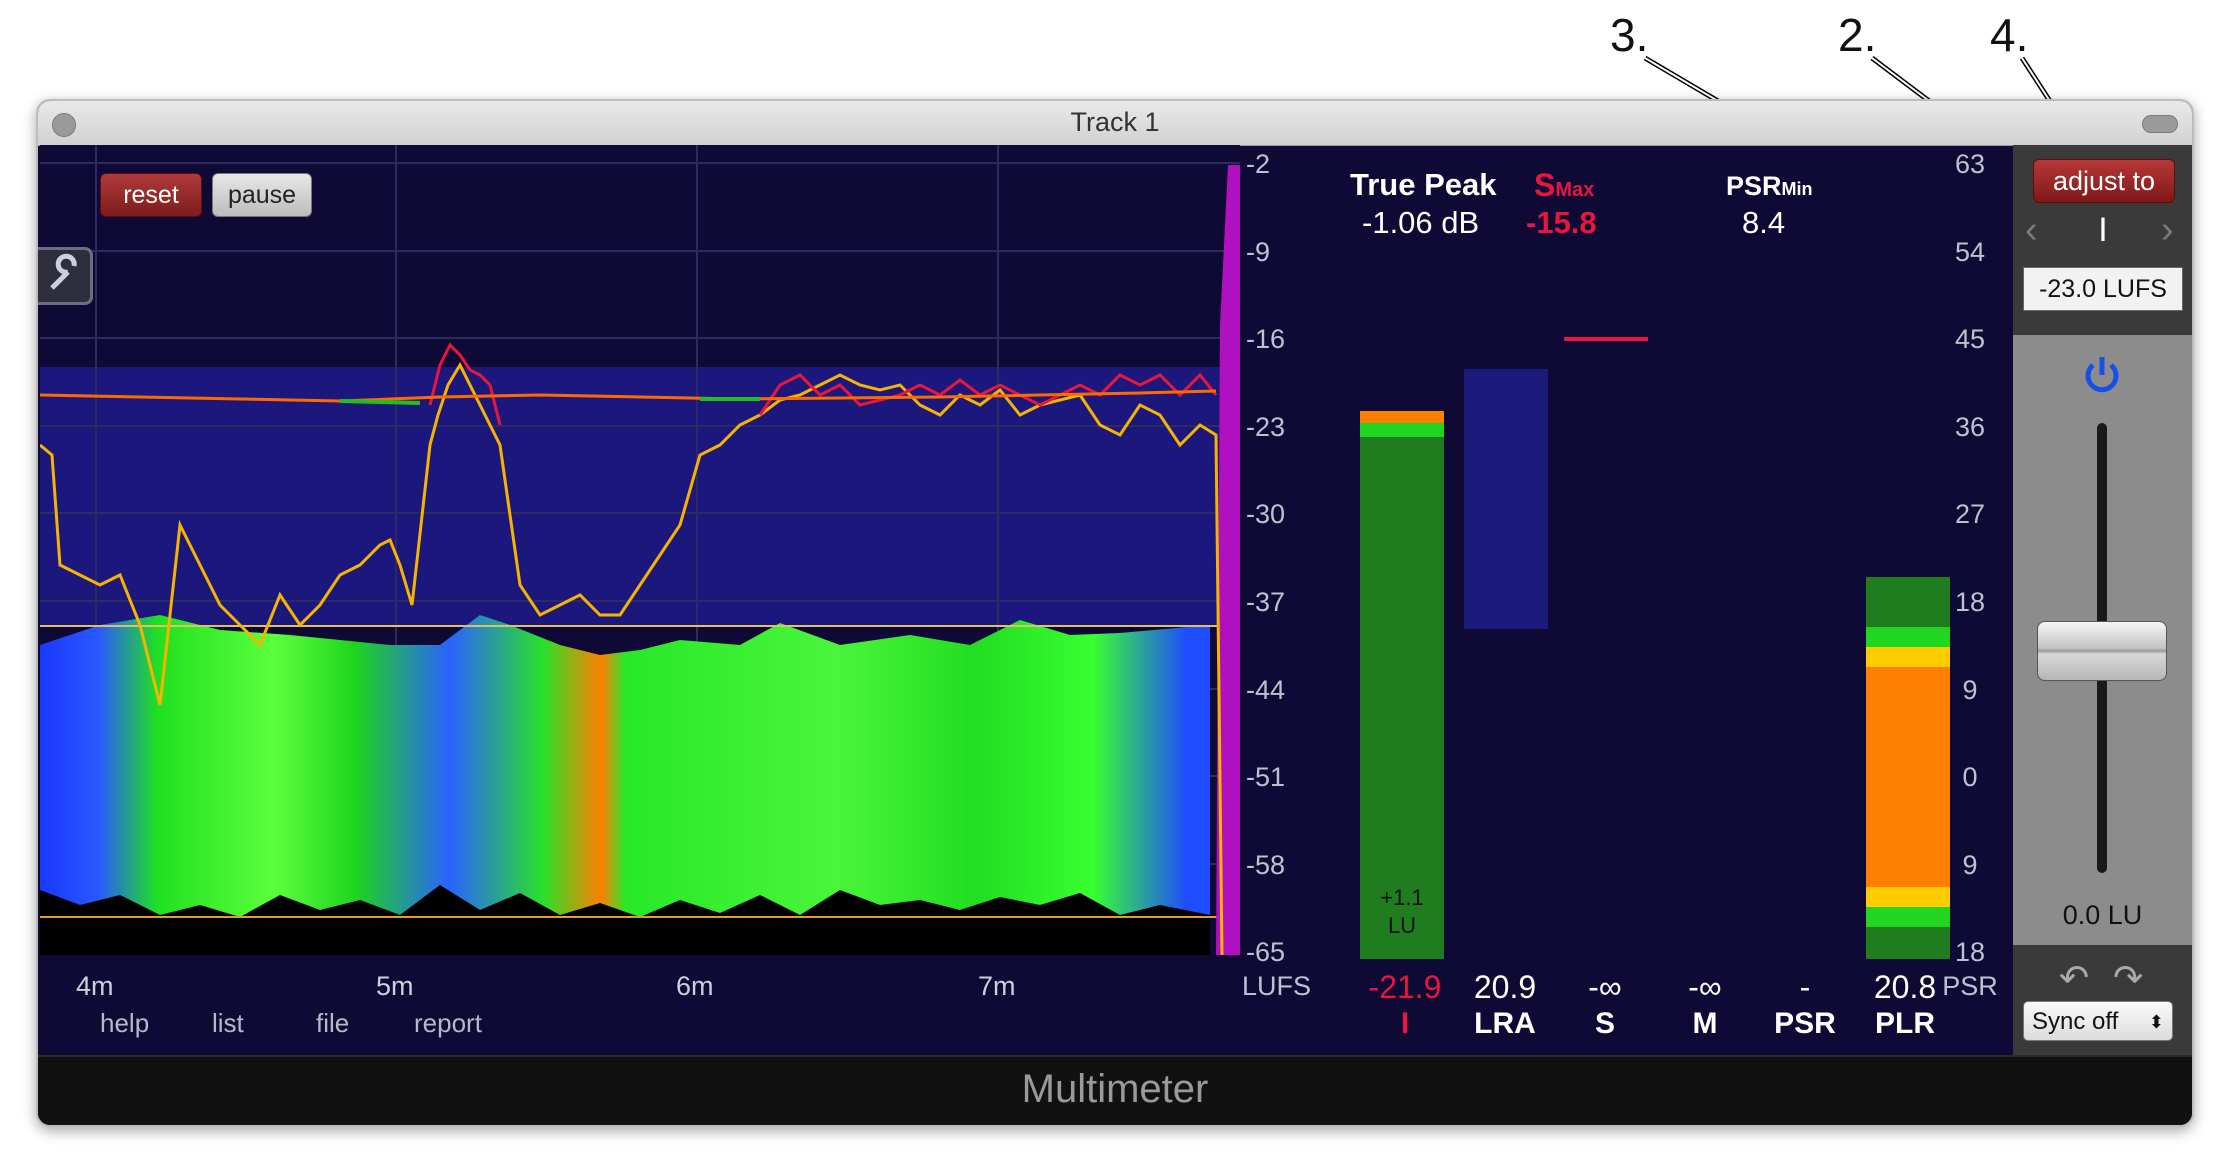 The image size is (2226, 1167). Describe the element at coordinates (2031, 230) in the screenshot. I see `chevron-left-icon: ‹` at that location.